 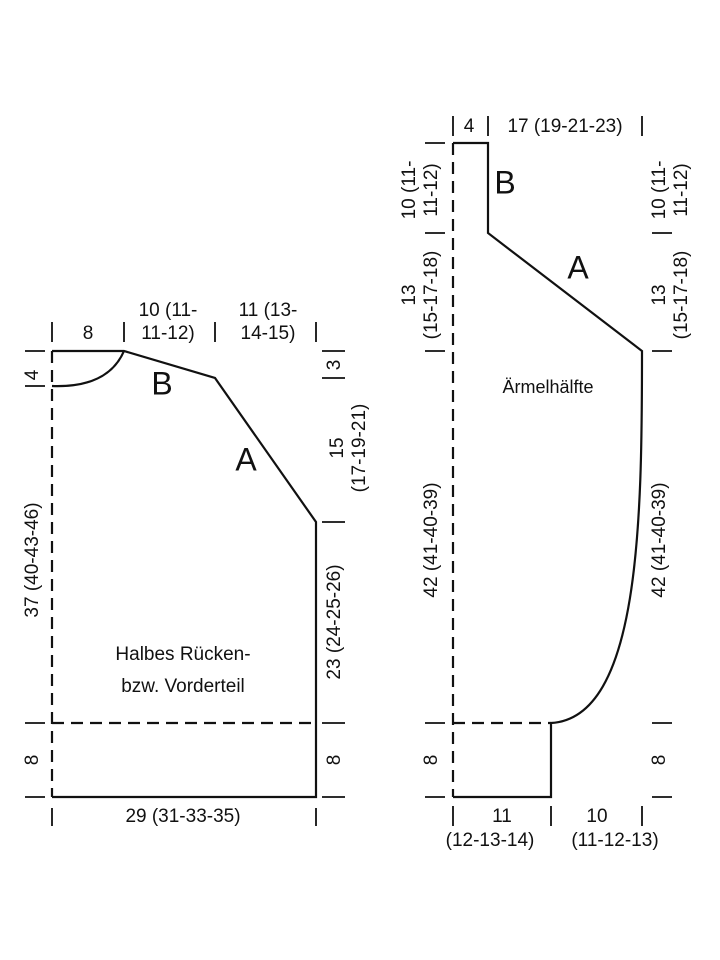 I want to click on measure: 29 (31-33-35), so click(x=182, y=816).